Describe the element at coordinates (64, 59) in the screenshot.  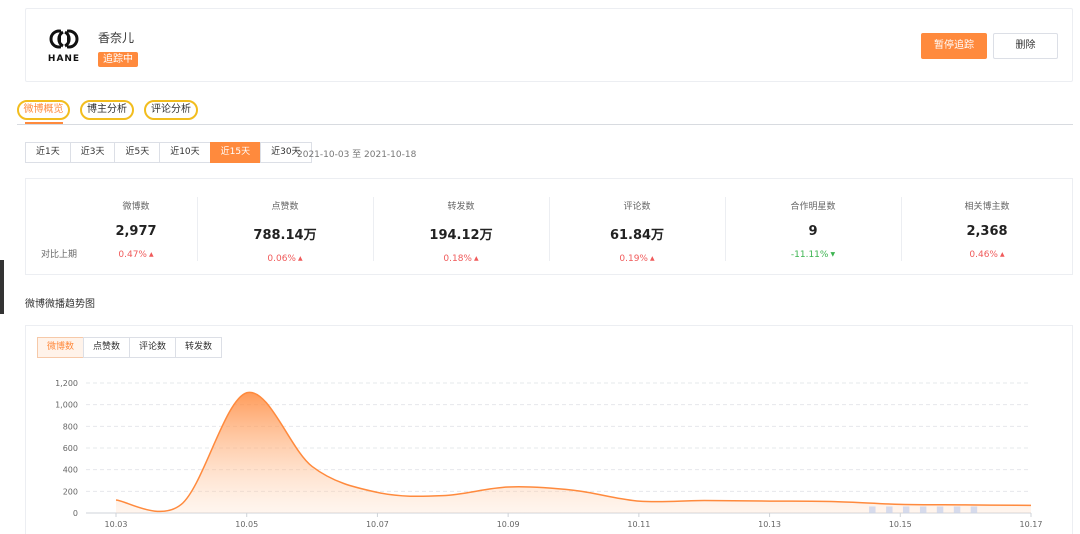
I see `logo-text: HANE` at that location.